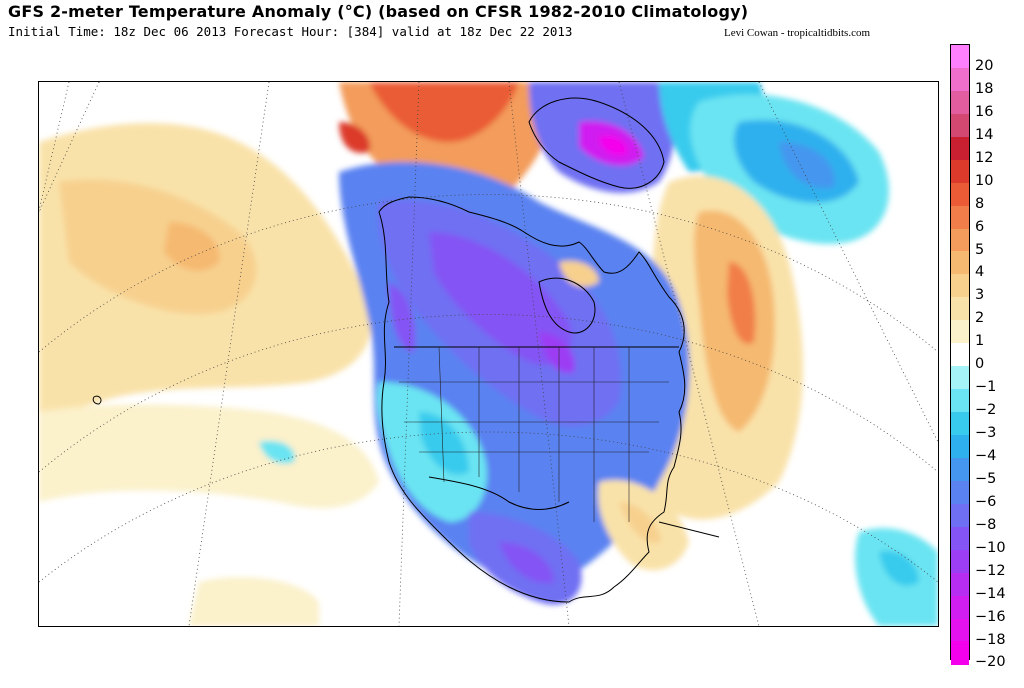  I want to click on legend-label: 20, so click(984, 66).